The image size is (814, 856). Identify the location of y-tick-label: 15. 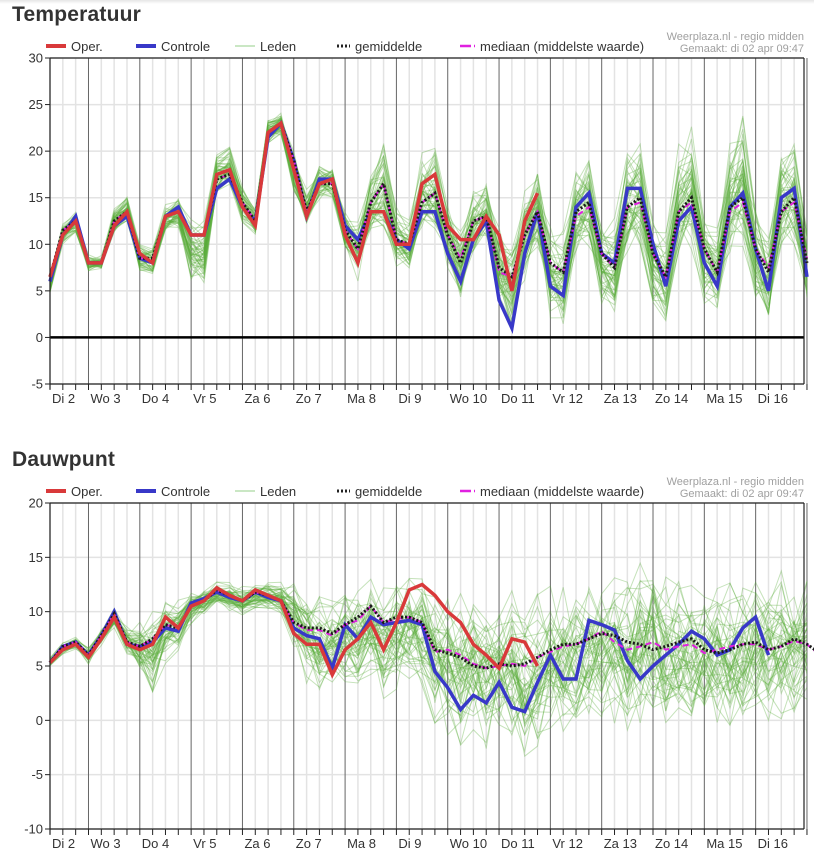
(36, 197).